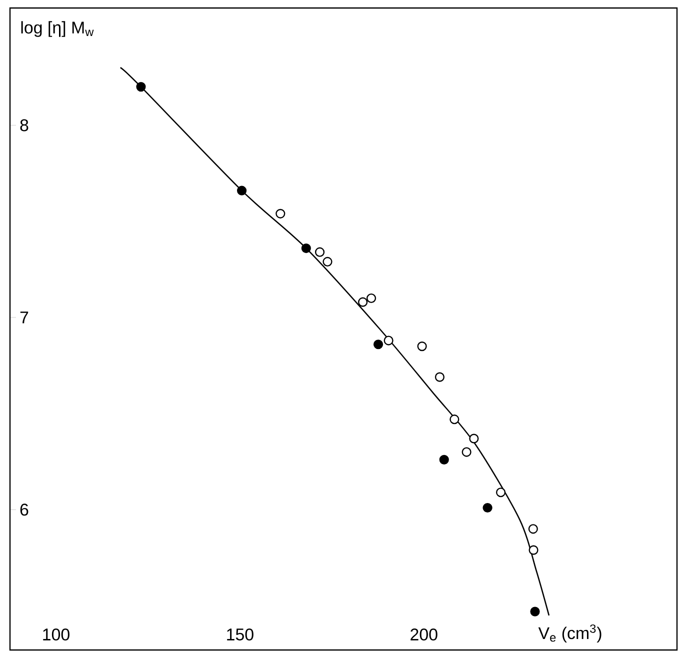  What do you see at coordinates (24, 125) in the screenshot?
I see `y-tick-label: 8` at bounding box center [24, 125].